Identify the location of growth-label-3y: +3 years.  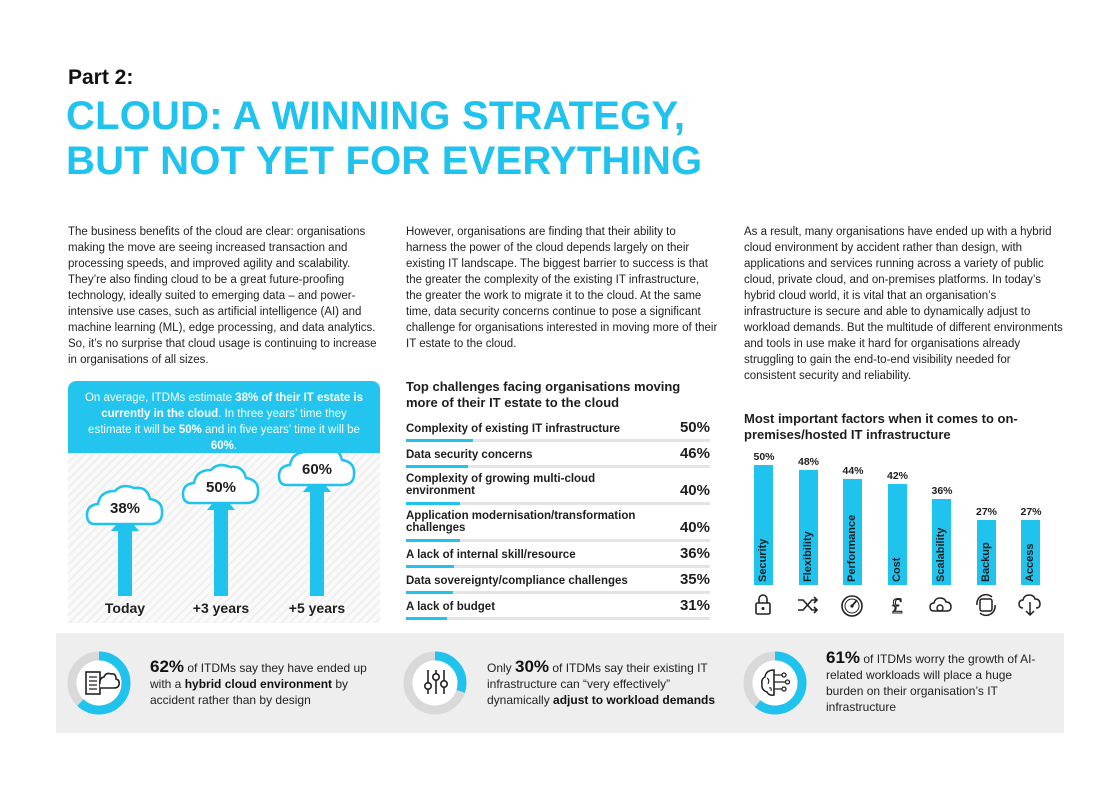
(221, 608).